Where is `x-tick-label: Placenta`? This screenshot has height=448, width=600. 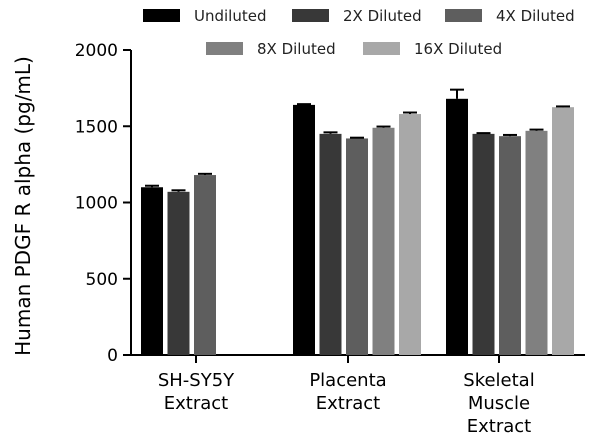 x-tick-label: Placenta is located at coordinates (347, 380).